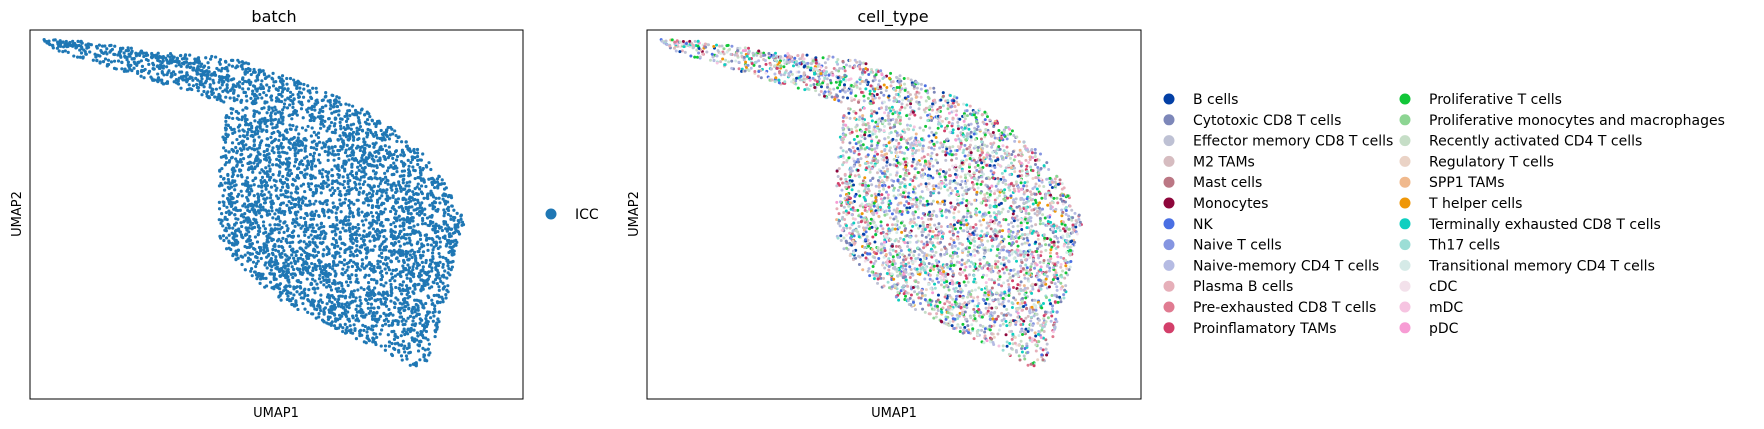 This screenshot has height=429, width=1764. I want to click on batch-title: batch, so click(273, 16).